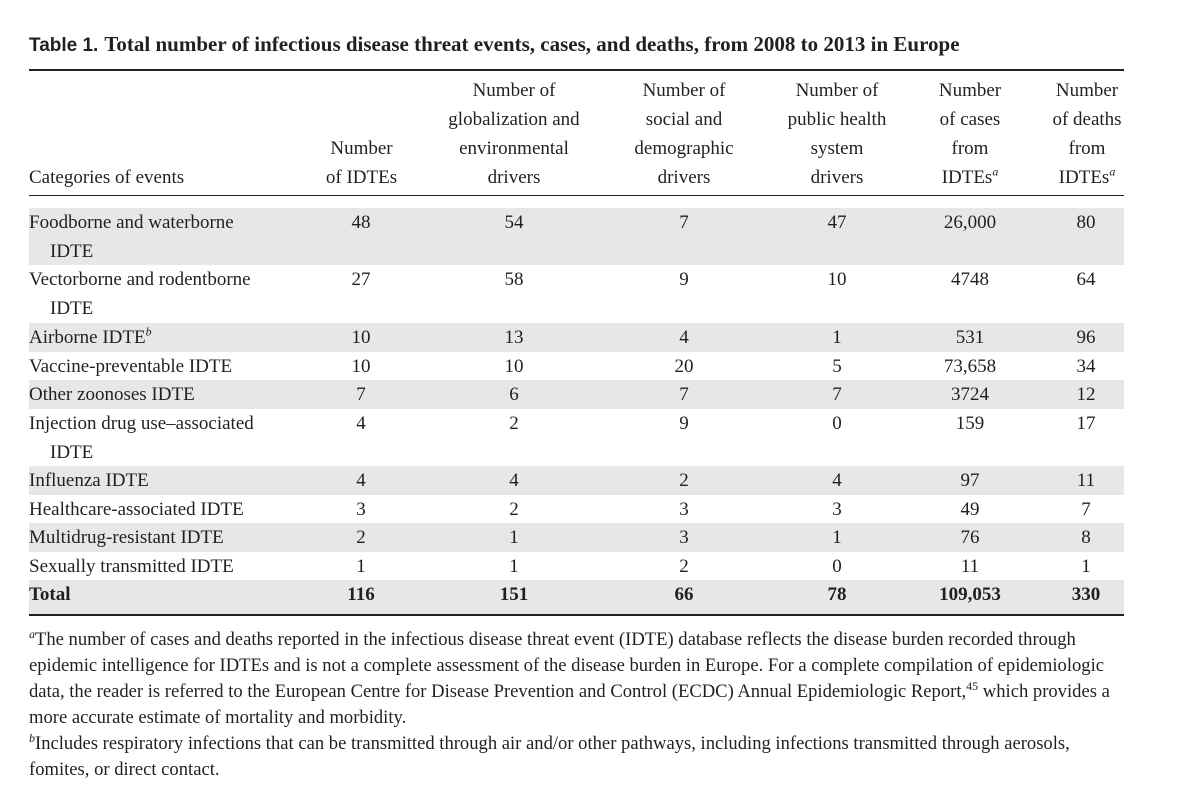 The height and width of the screenshot is (791, 1179). Describe the element at coordinates (576, 615) in the screenshot. I see `bottom-rule` at that location.